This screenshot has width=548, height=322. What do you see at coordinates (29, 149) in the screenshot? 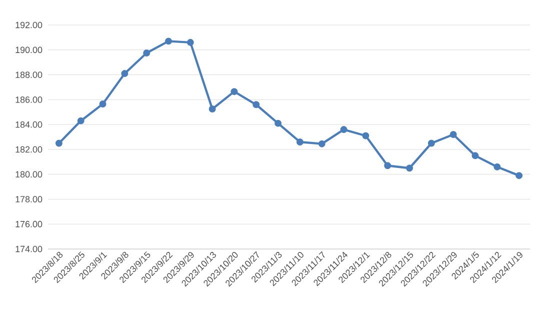
I see `y-tick-label: 182.00` at bounding box center [29, 149].